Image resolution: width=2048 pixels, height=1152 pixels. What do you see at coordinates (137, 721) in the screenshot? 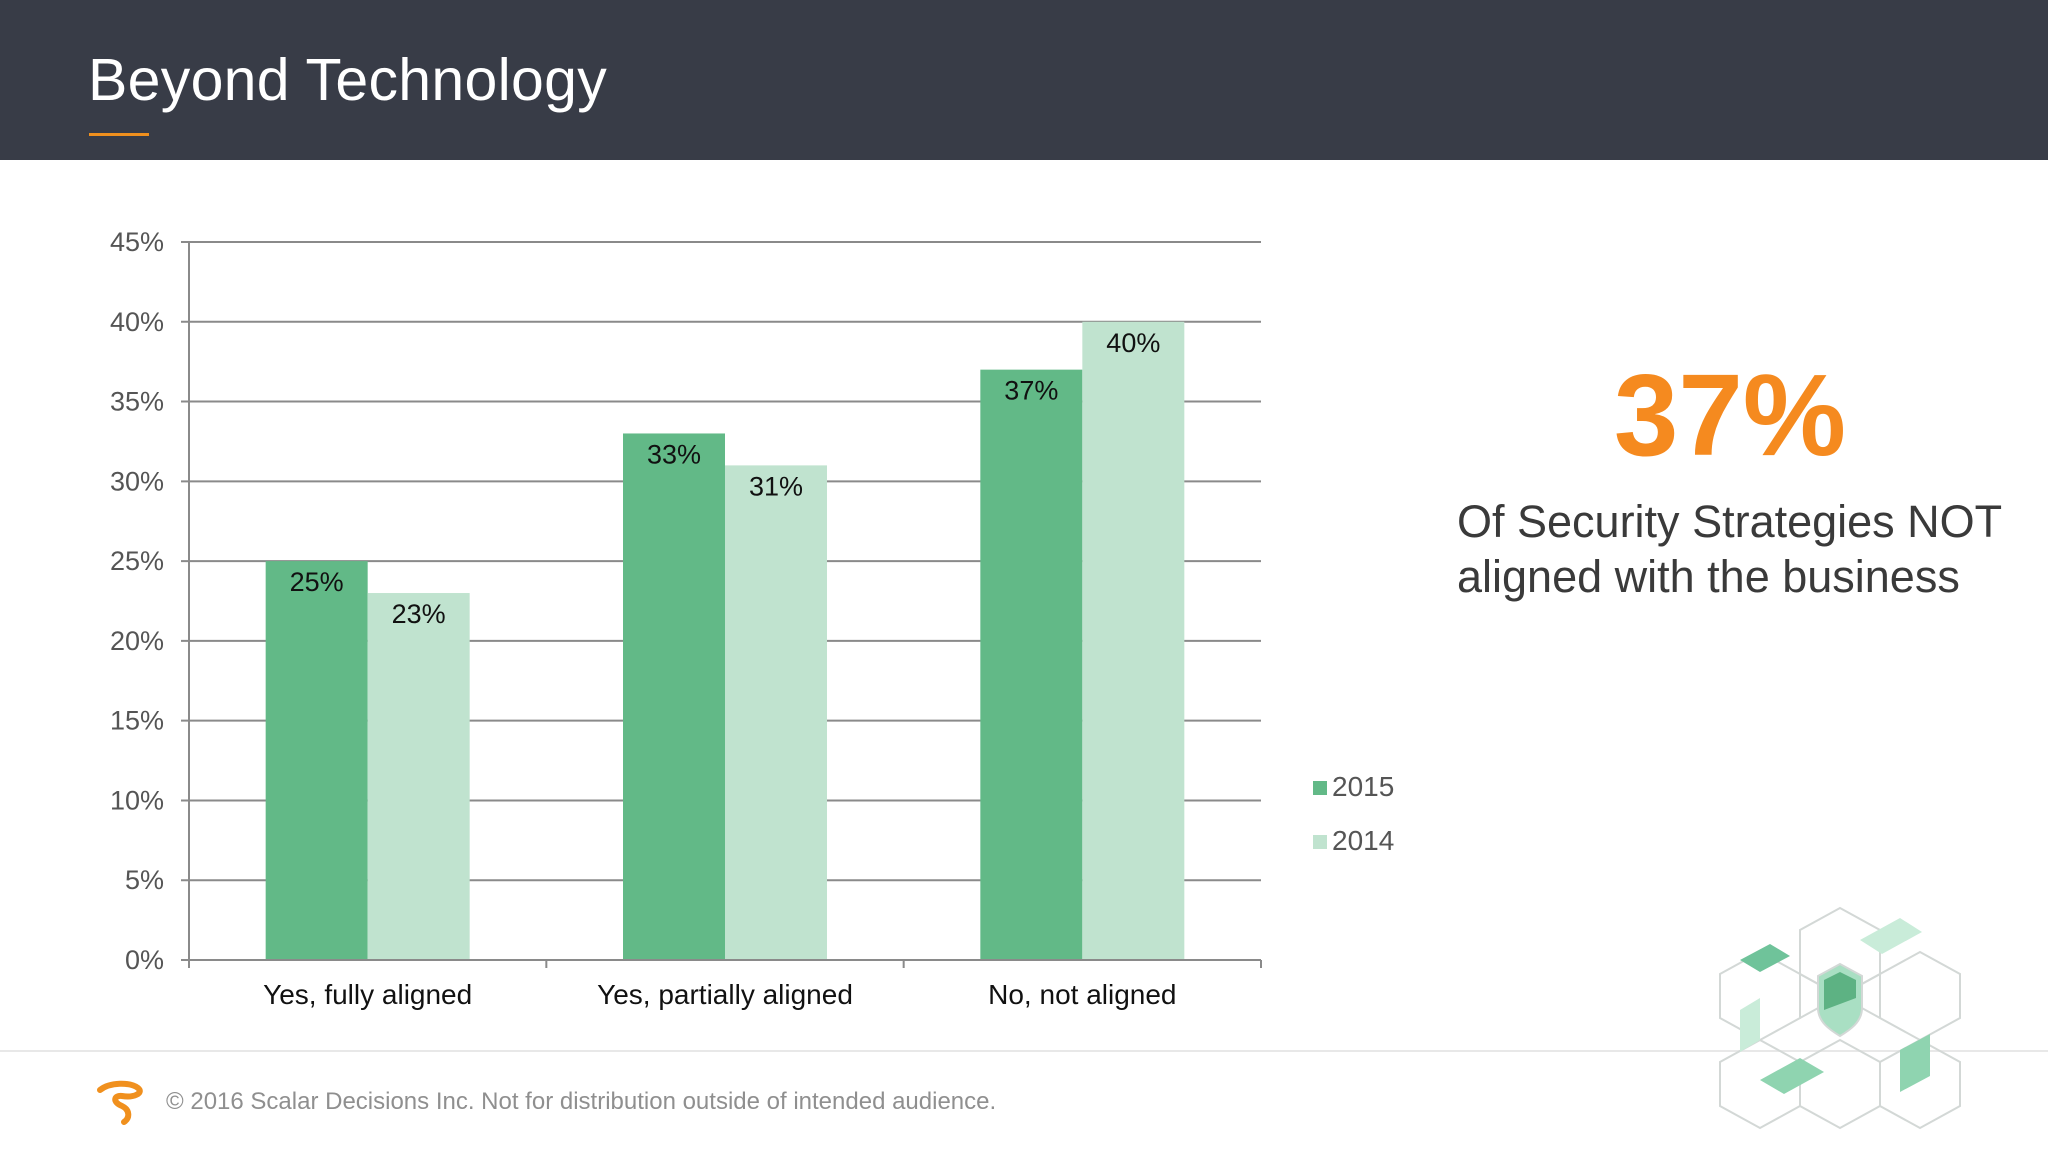
I see `y-tick-label: 15%` at bounding box center [137, 721].